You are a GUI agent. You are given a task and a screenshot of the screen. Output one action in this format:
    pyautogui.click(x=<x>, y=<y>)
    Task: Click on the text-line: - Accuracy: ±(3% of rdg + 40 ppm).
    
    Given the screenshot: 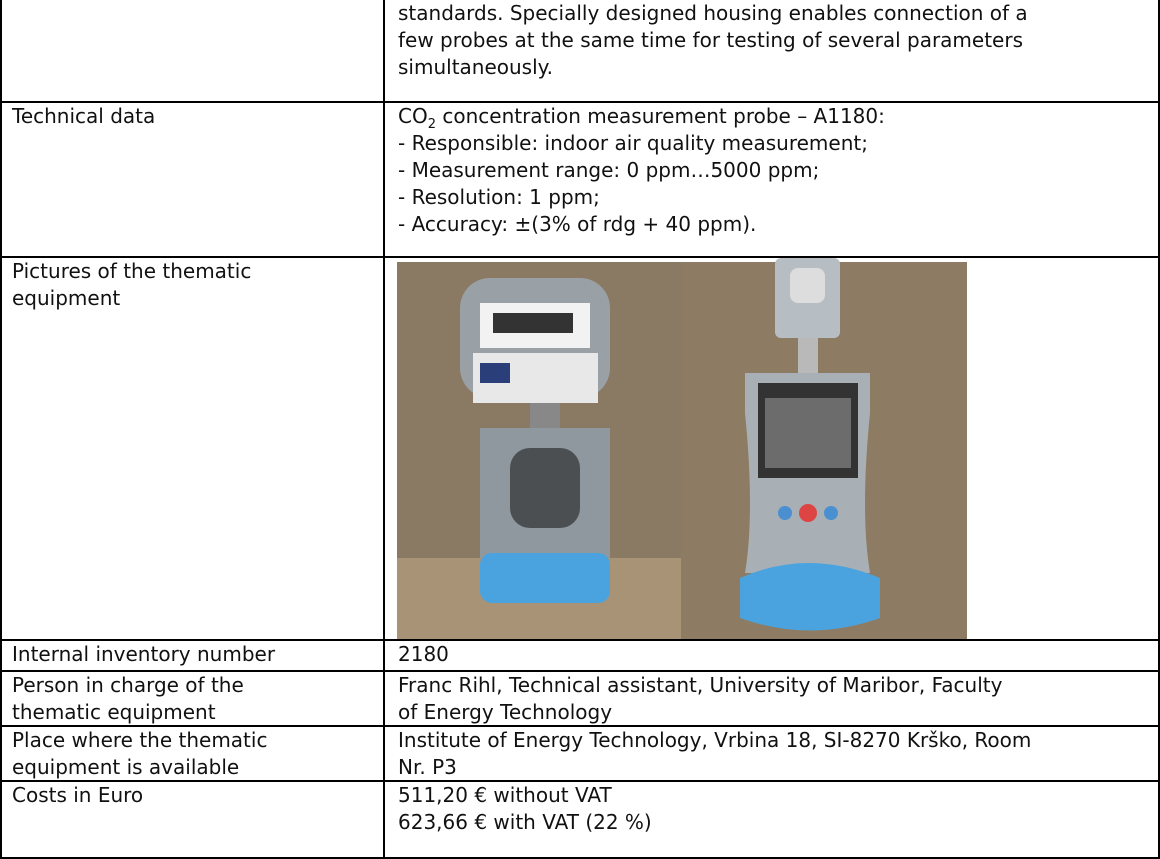 What is the action you would take?
    pyautogui.click(x=577, y=224)
    